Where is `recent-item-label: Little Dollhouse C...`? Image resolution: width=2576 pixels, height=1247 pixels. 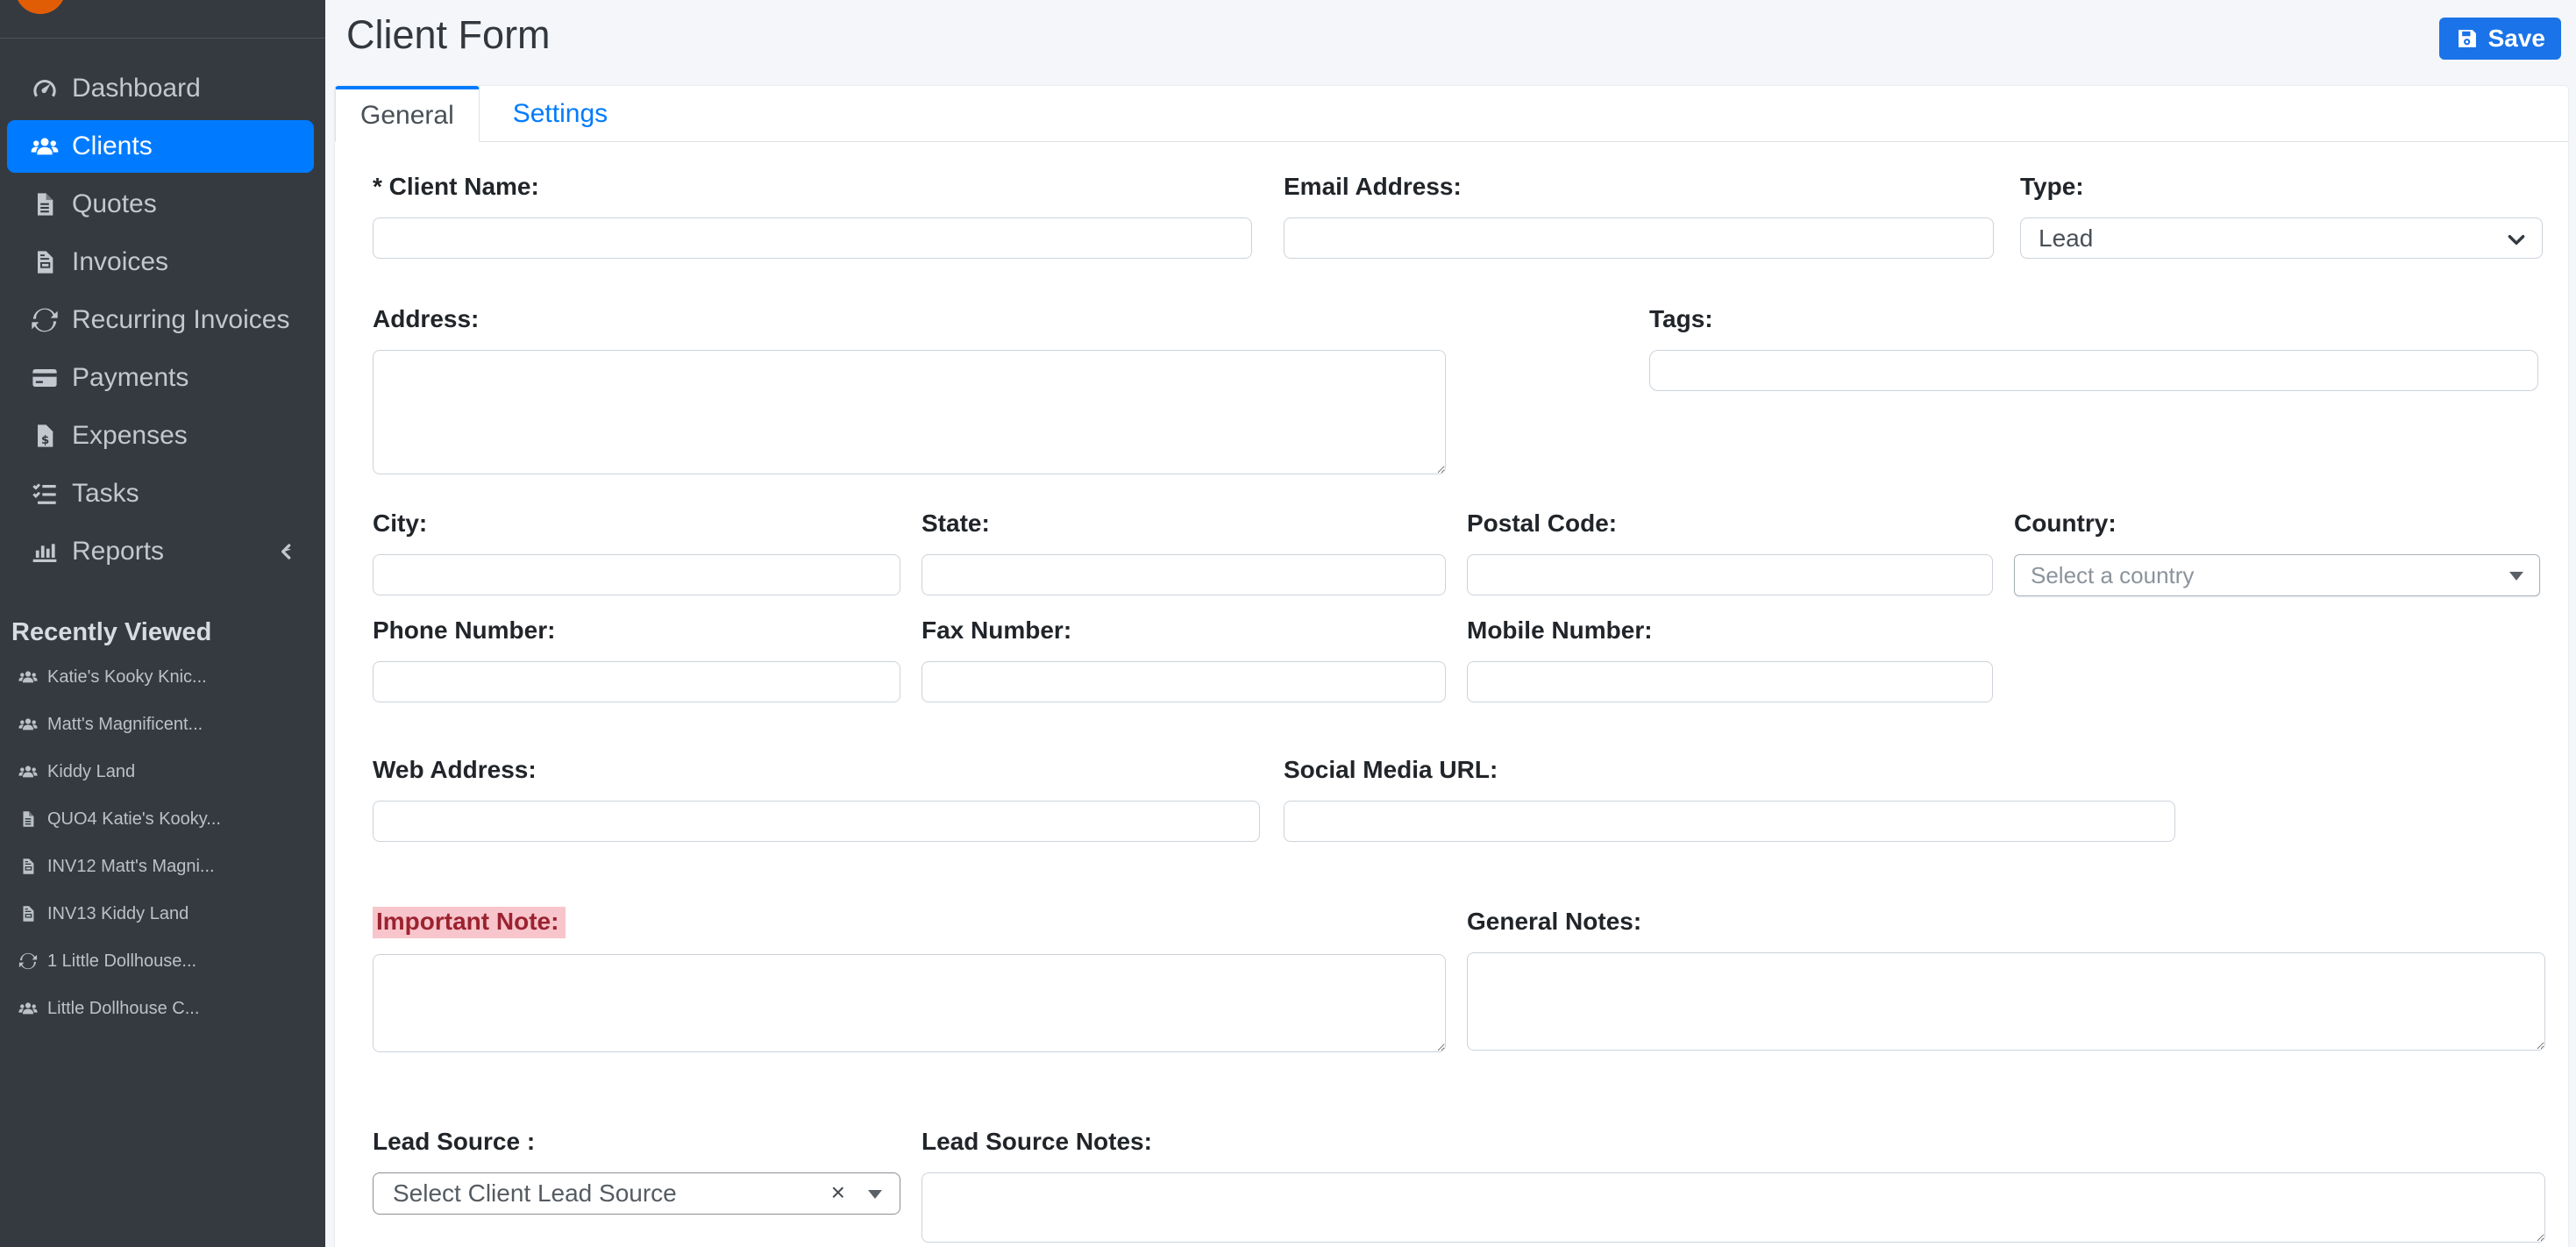
recent-item-label: Little Dollhouse C... is located at coordinates (123, 1008).